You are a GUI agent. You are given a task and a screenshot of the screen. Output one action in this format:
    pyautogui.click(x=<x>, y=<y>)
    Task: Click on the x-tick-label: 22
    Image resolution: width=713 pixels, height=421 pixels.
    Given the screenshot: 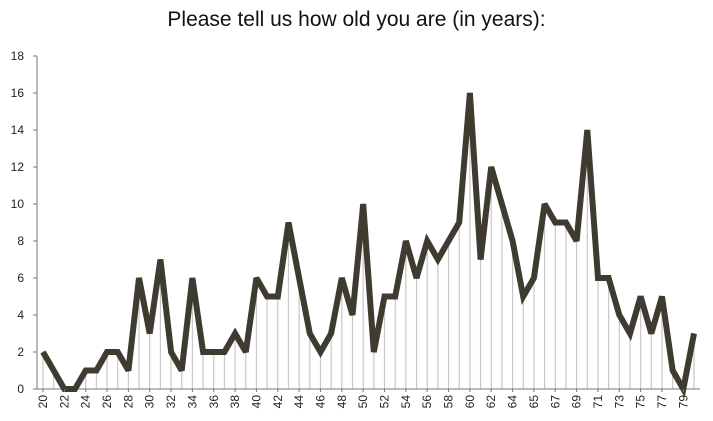 What is the action you would take?
    pyautogui.click(x=64, y=402)
    